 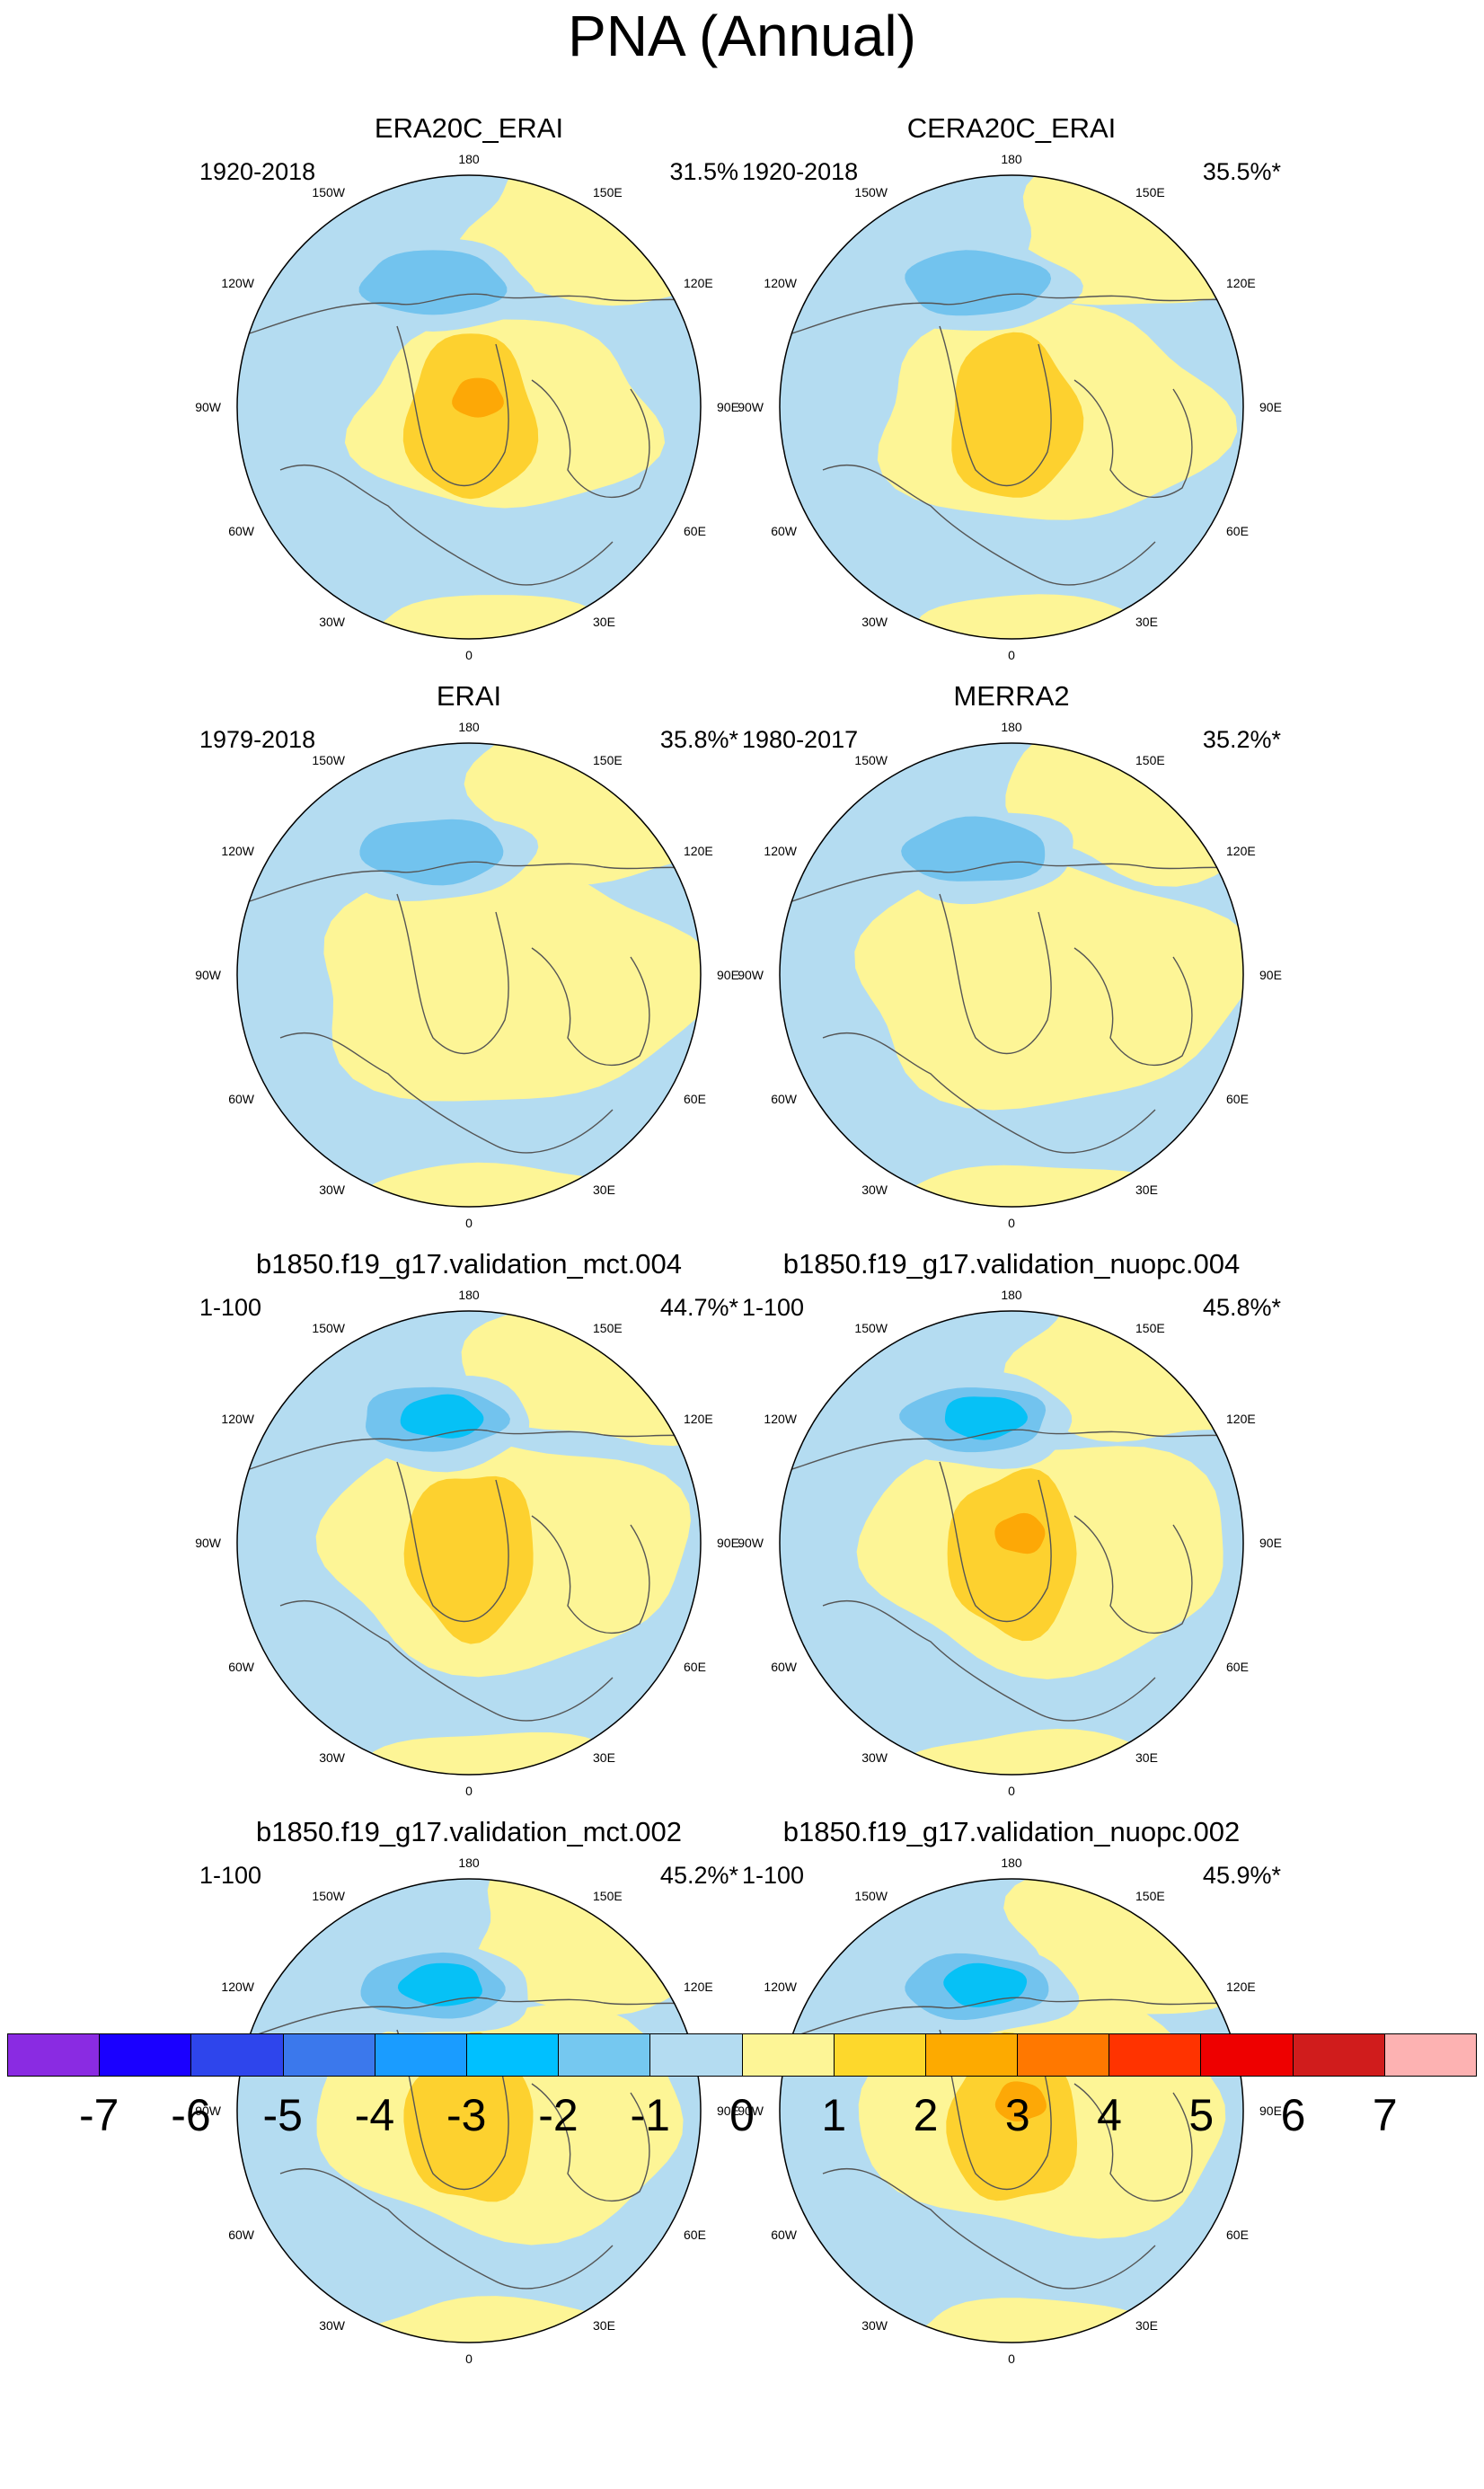 What do you see at coordinates (1017, 2115) in the screenshot?
I see `colorbar-tick-label: 3` at bounding box center [1017, 2115].